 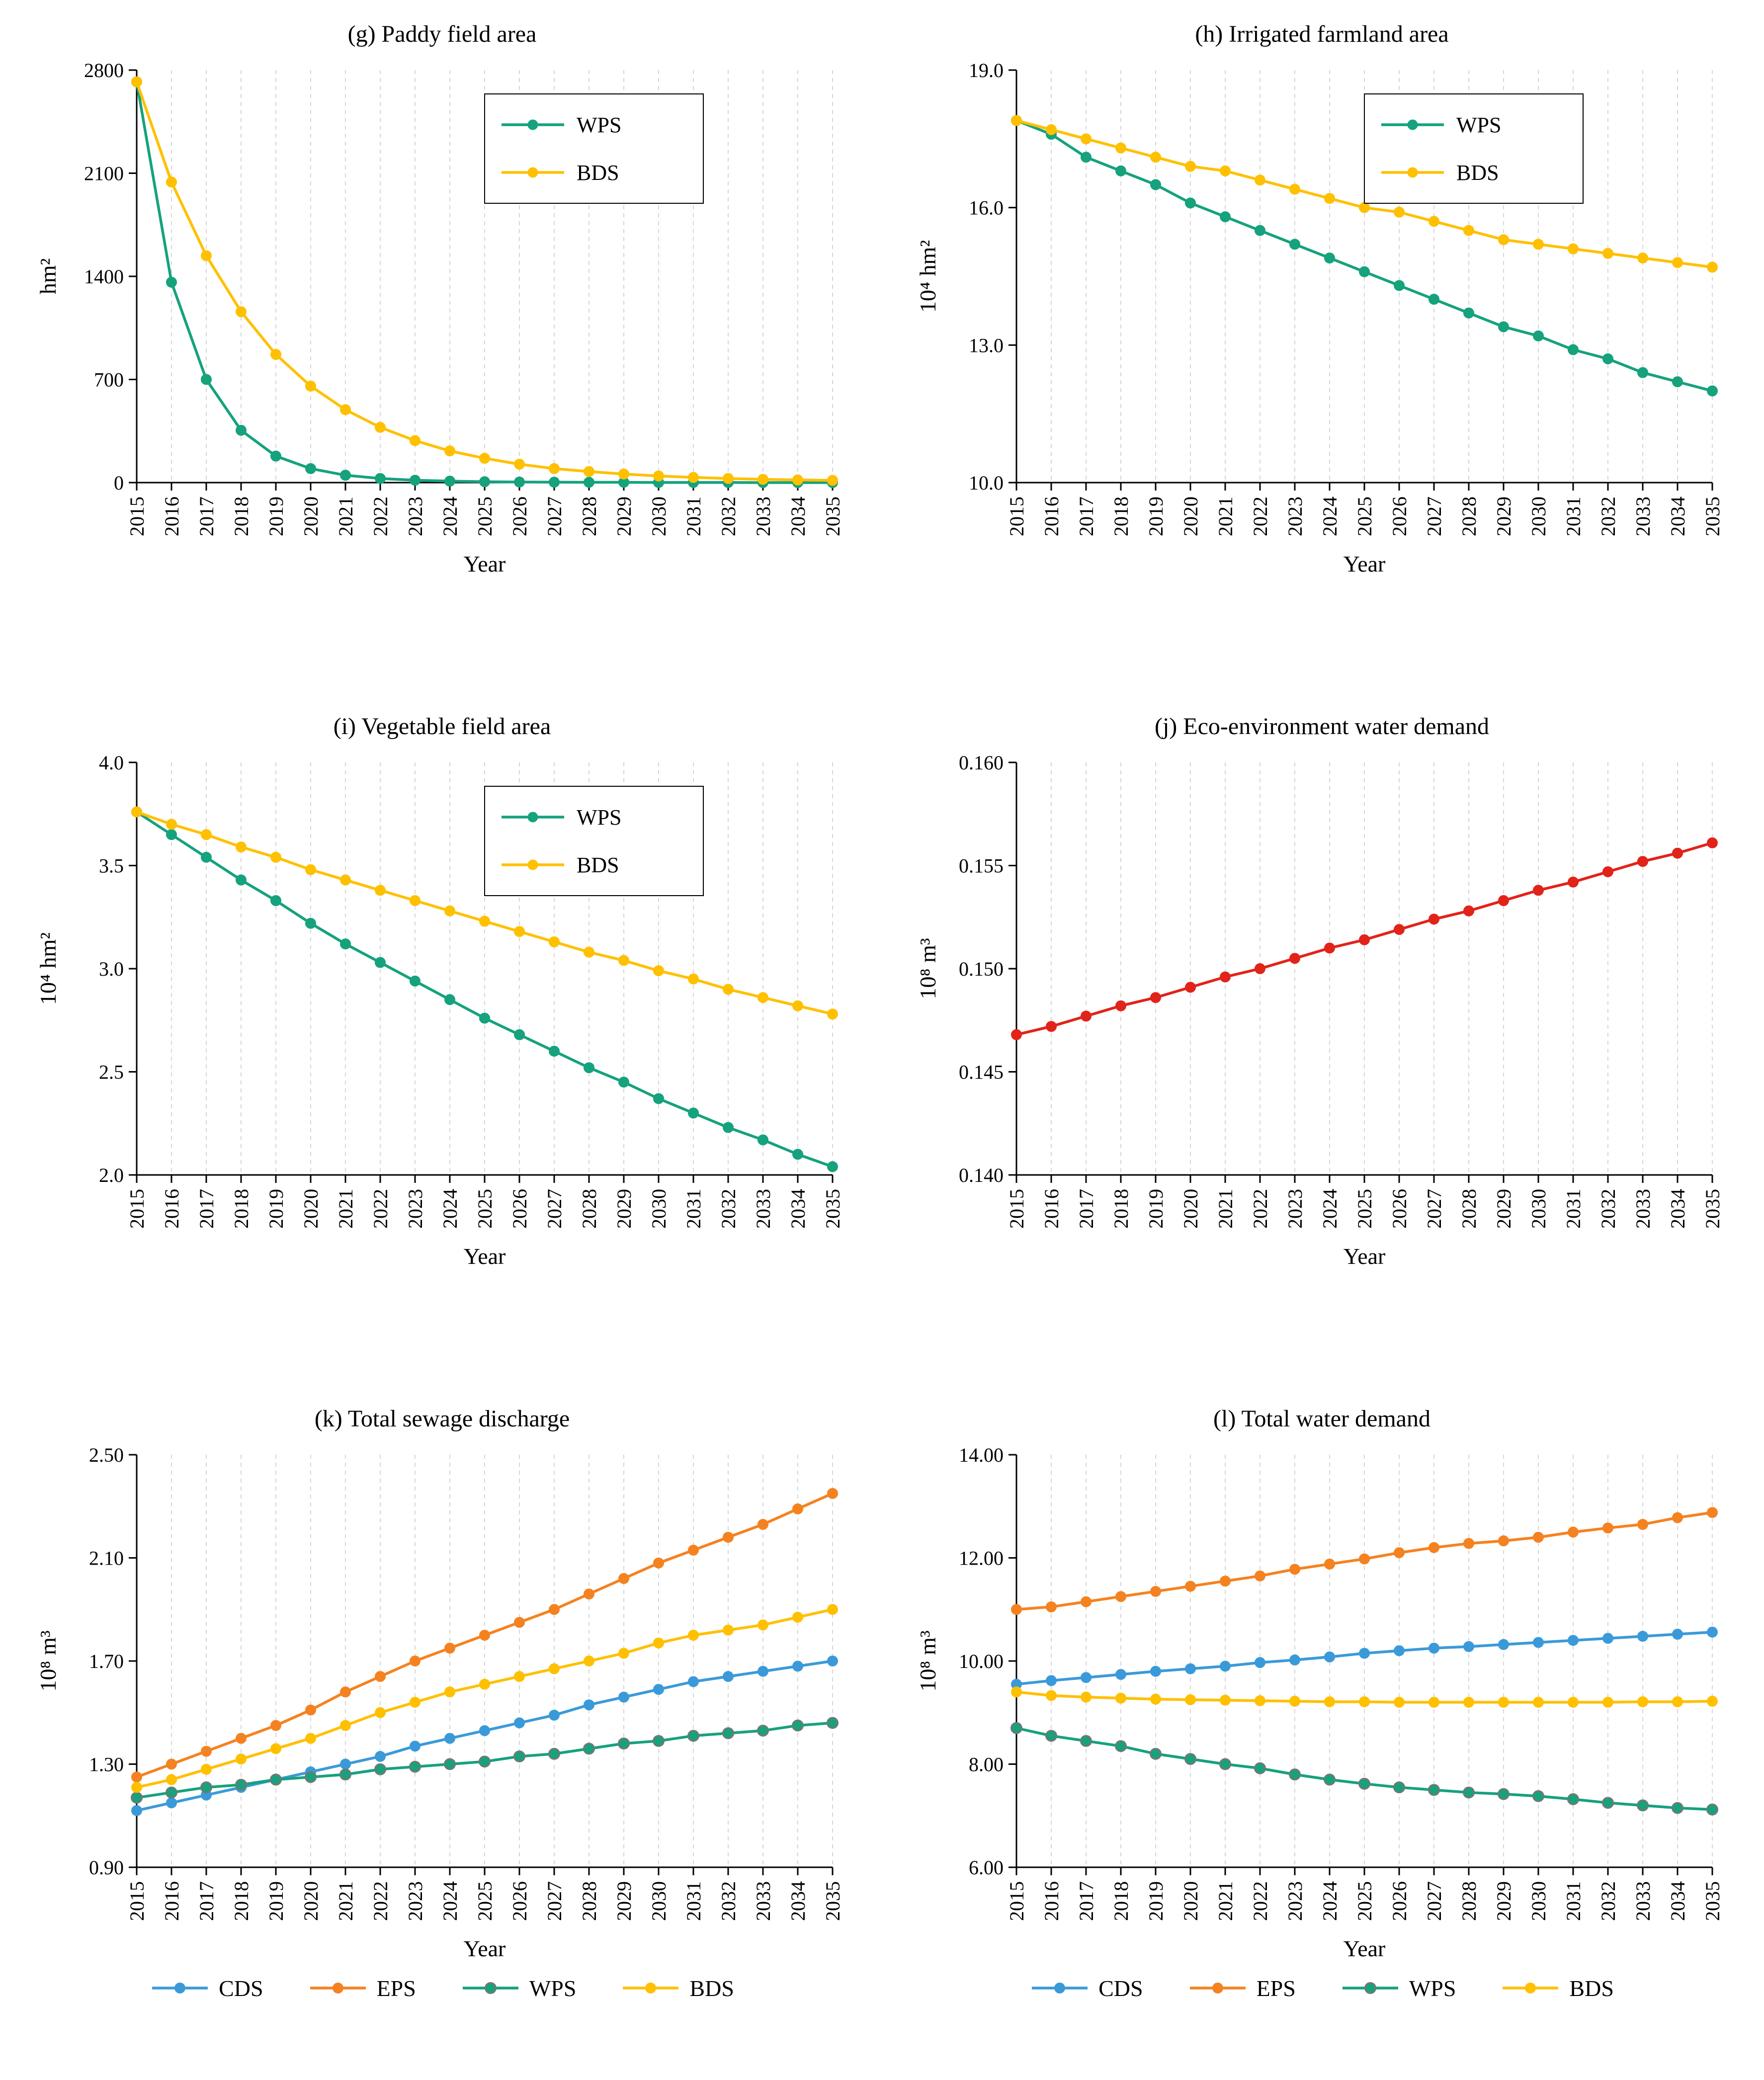 I want to click on svg-text: 700, so click(x=109, y=379).